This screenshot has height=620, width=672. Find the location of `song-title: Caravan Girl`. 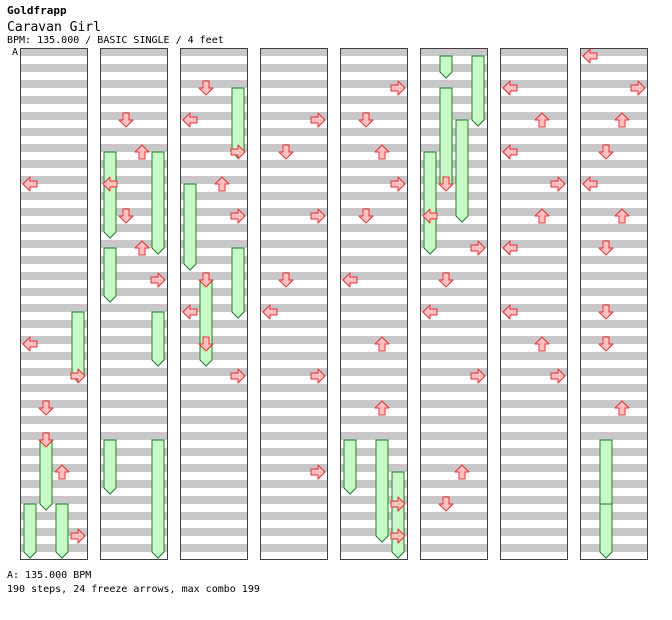

song-title: Caravan Girl is located at coordinates (54, 27).